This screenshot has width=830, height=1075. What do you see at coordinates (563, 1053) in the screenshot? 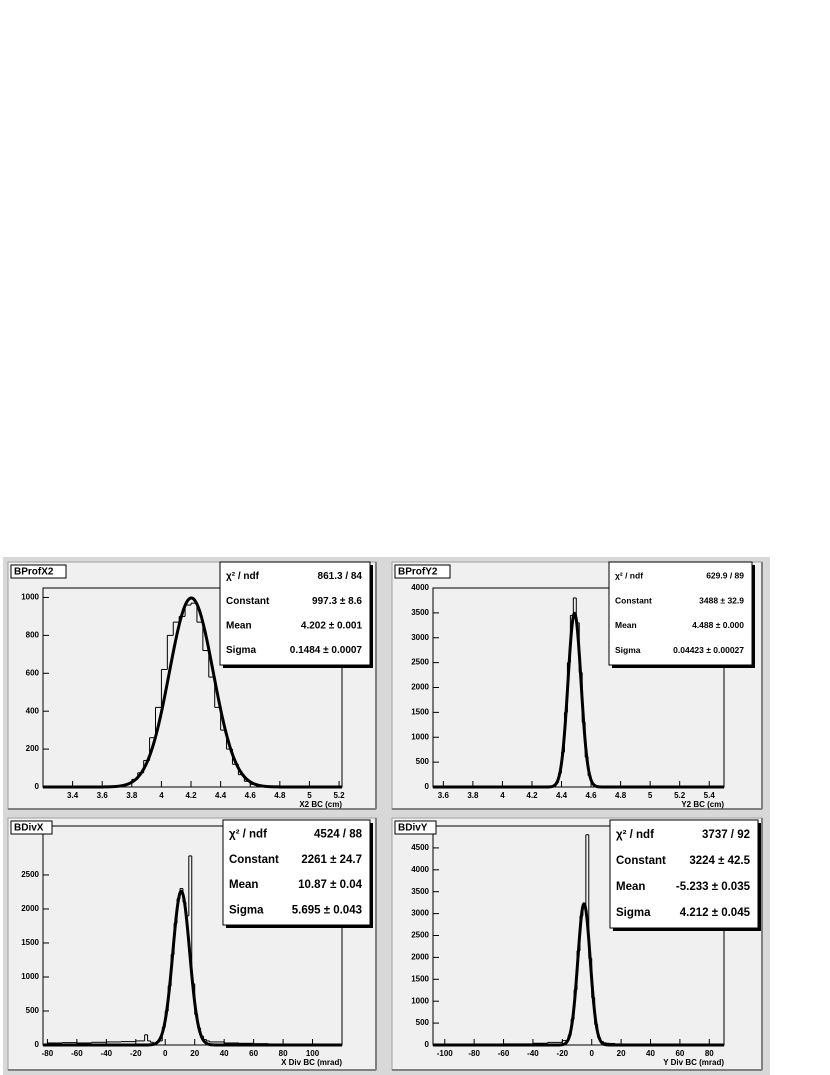
I see `x-tick-label: -20` at bounding box center [563, 1053].